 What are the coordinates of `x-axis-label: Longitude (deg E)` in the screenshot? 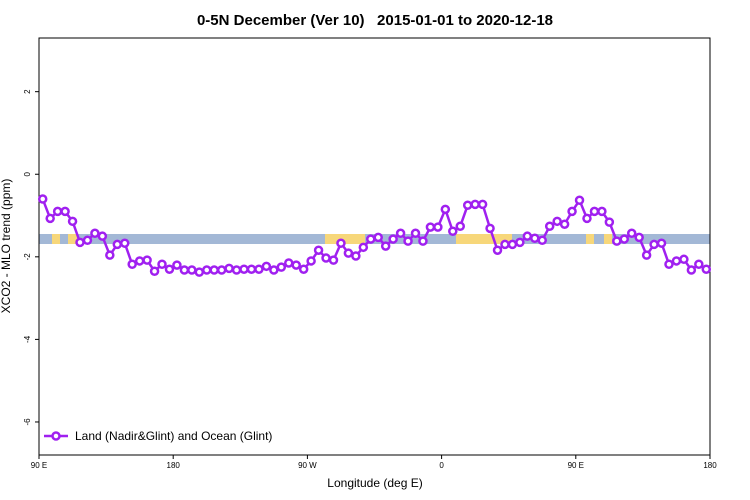 It's located at (374, 483).